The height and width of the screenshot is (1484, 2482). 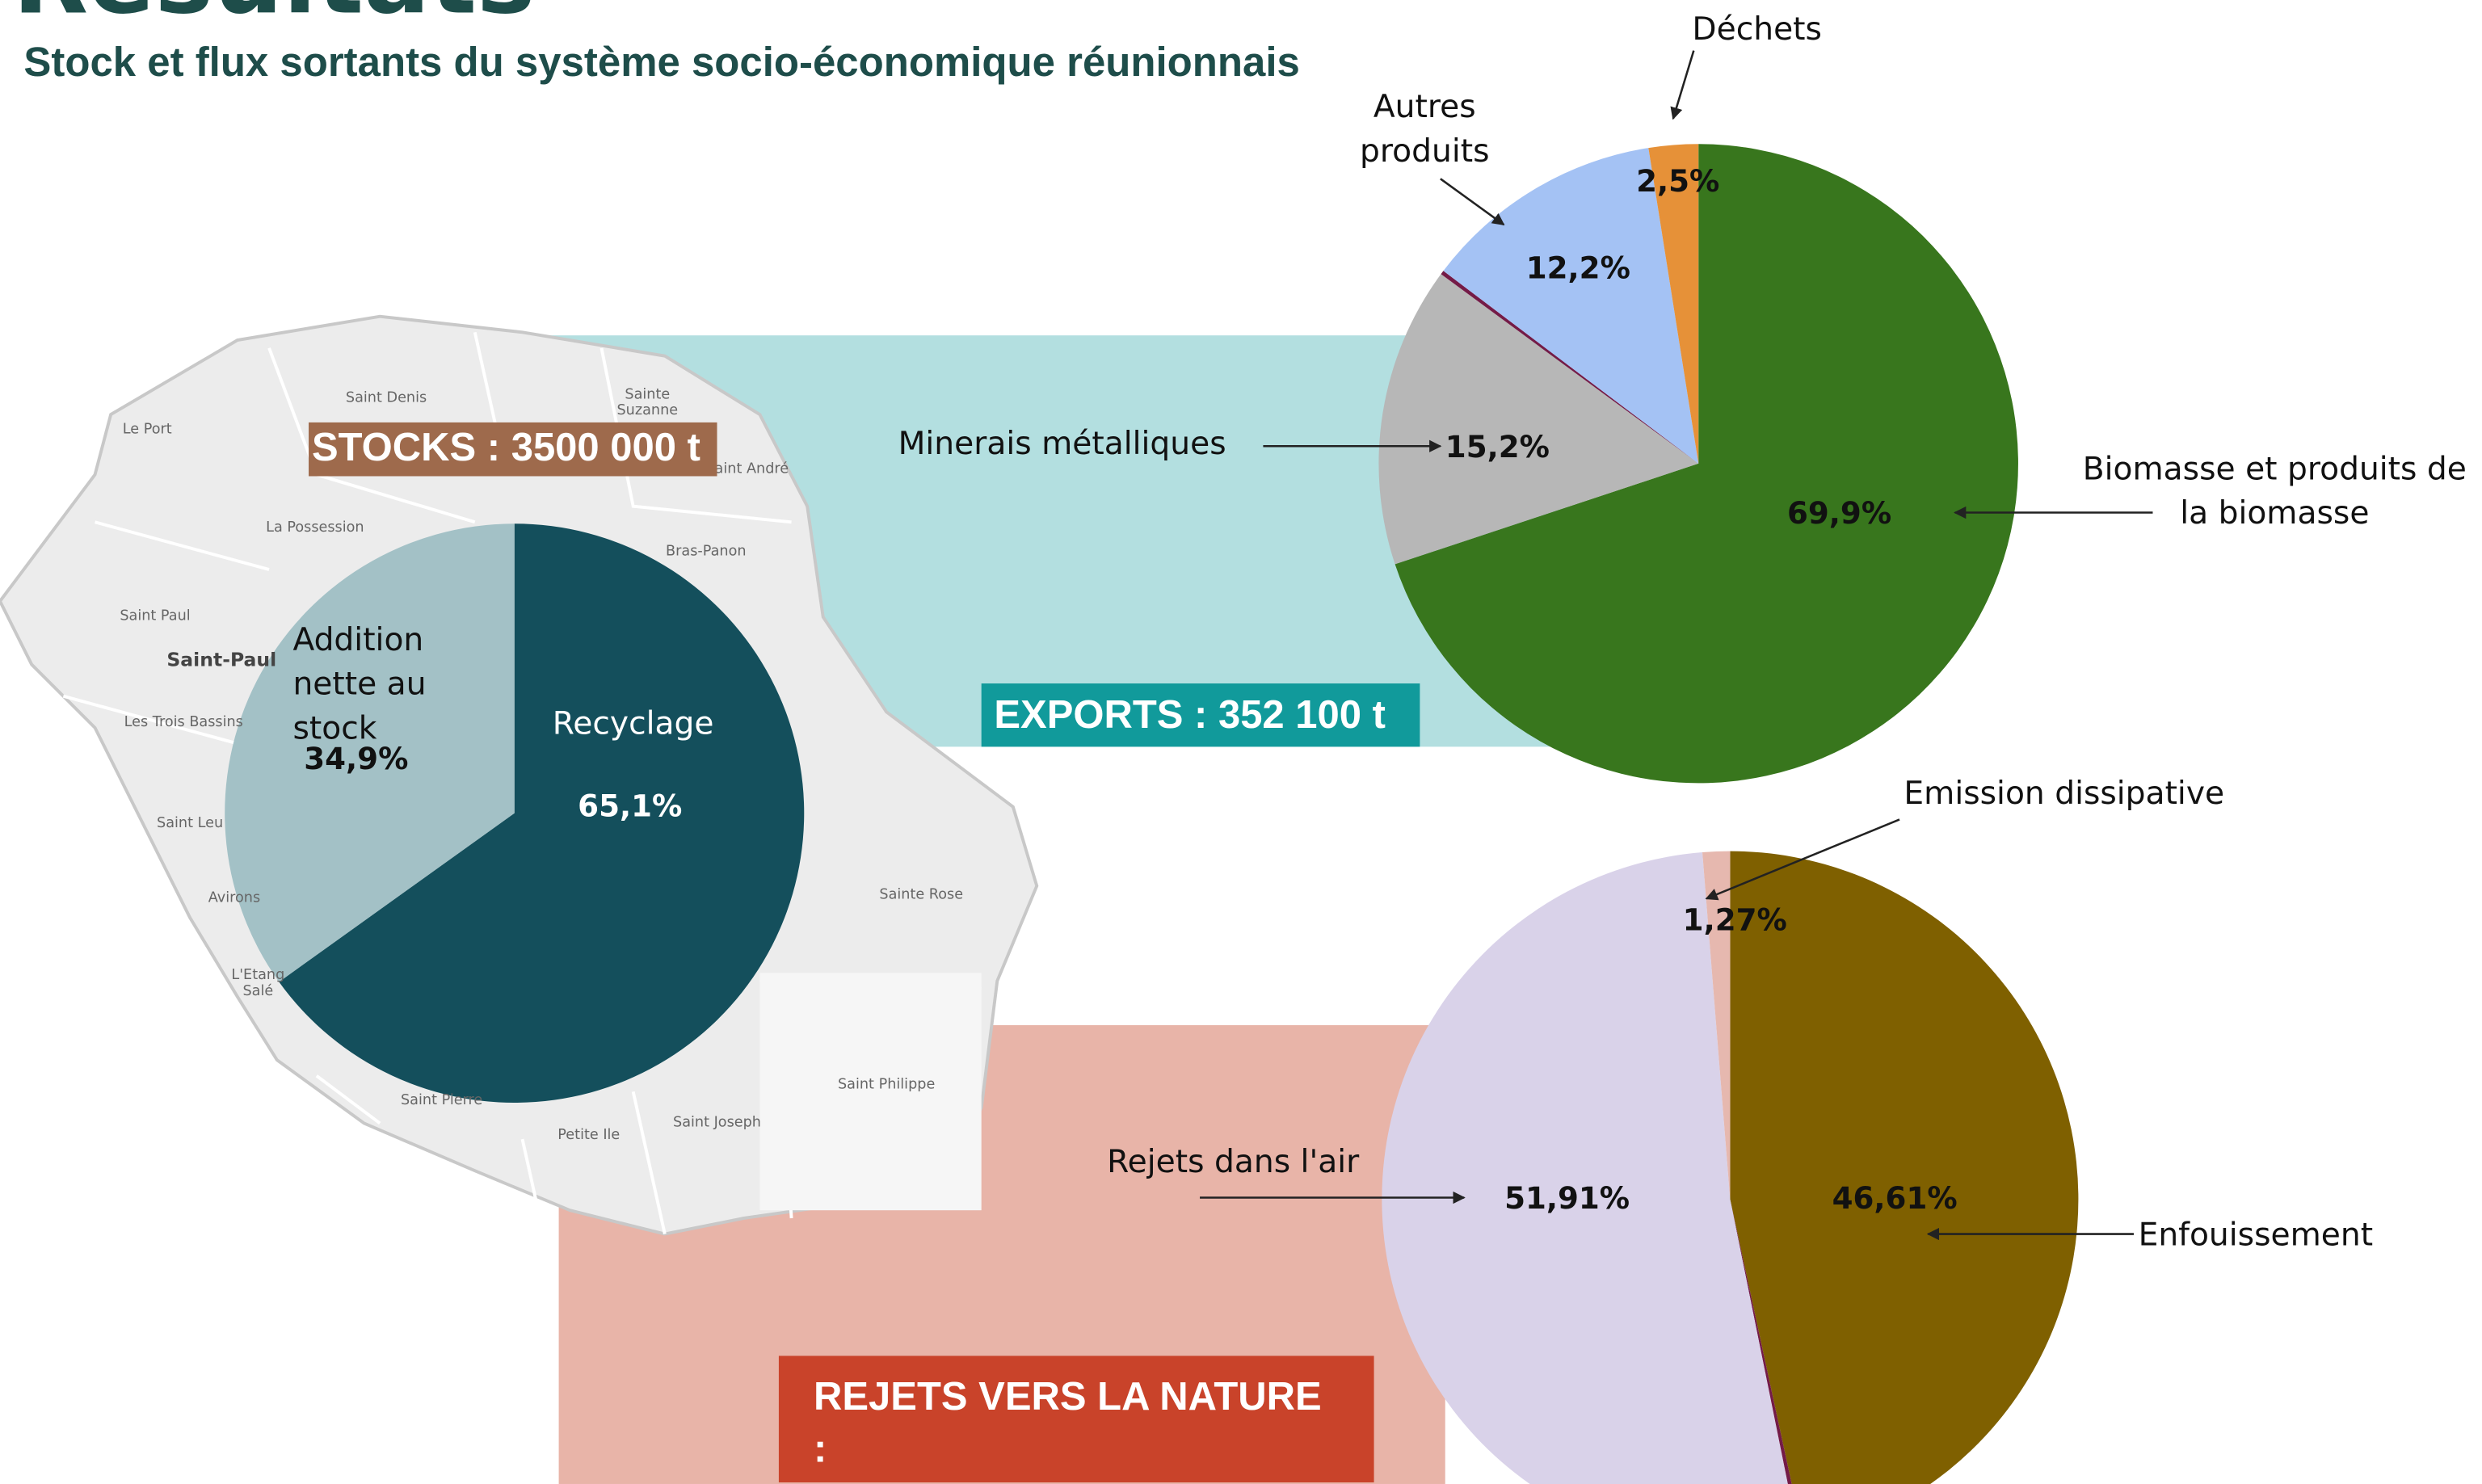 What do you see at coordinates (707, 552) in the screenshot?
I see `map-label: Bras-Panon` at bounding box center [707, 552].